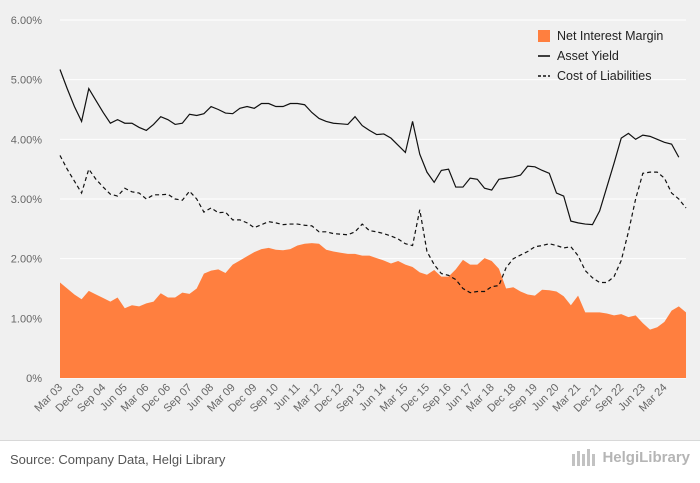 The width and height of the screenshot is (700, 483). I want to click on y-tick-label: 4.00%, so click(26, 140).